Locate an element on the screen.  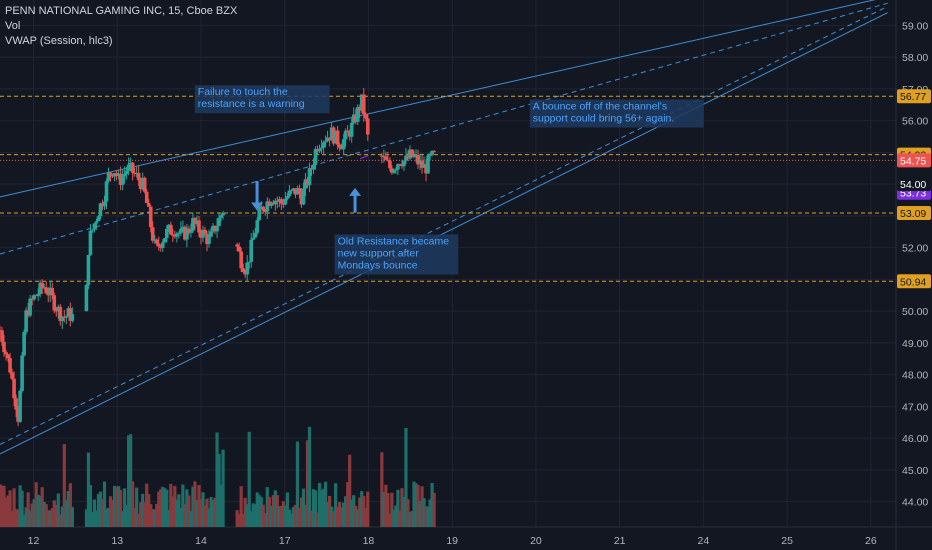
y-tick-label: 44.00 is located at coordinates (915, 503).